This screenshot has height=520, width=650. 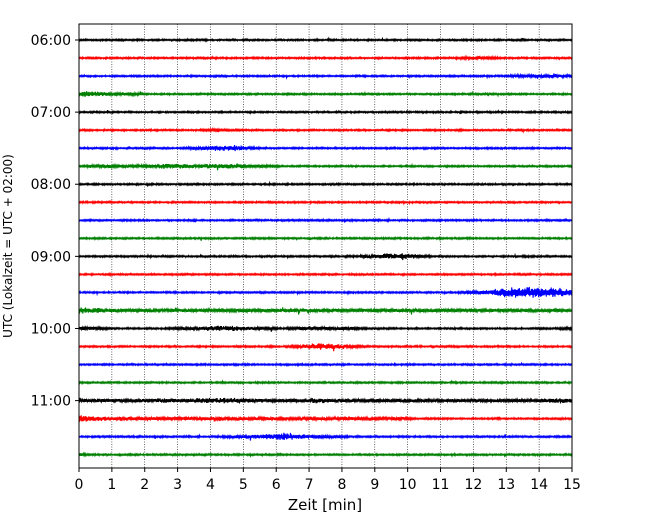 What do you see at coordinates (325, 505) in the screenshot?
I see `x-axis-label: Zeit [min]` at bounding box center [325, 505].